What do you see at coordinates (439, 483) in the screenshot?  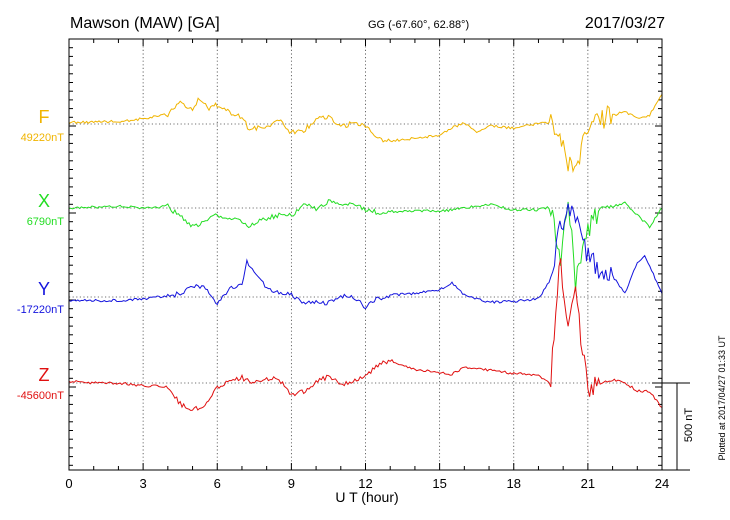 I see `x-tick-label: 15` at bounding box center [439, 483].